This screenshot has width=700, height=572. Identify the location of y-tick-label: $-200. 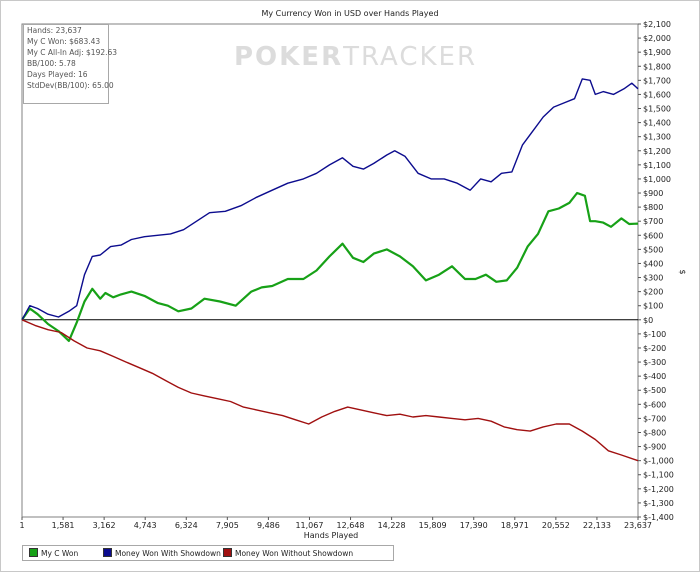
(654, 348).